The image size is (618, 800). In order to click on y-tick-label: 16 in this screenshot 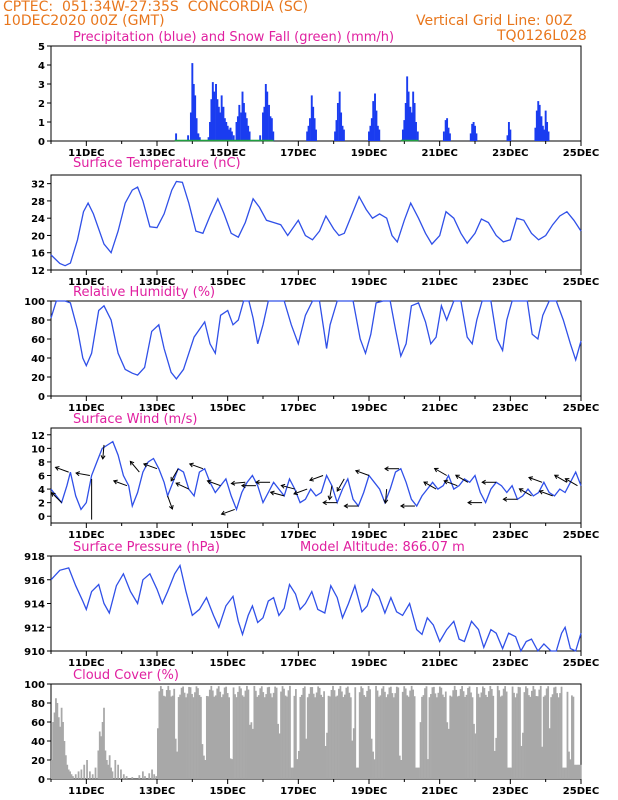, I will do `click(38, 254)`.